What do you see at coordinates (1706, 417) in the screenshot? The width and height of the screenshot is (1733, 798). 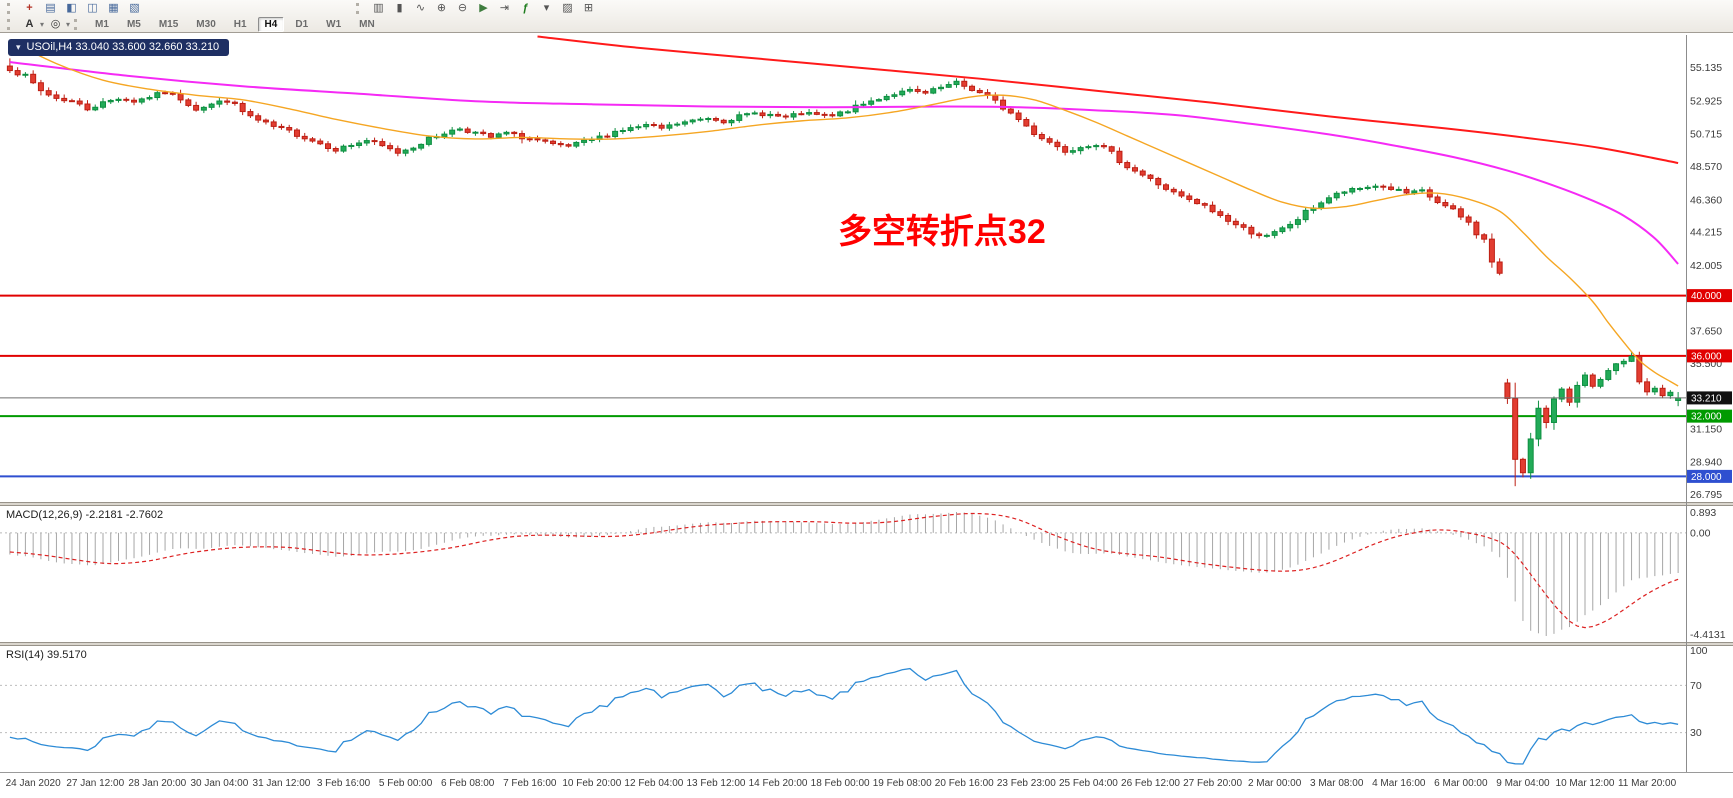 I see `svg-text: 32.000` at bounding box center [1706, 417].